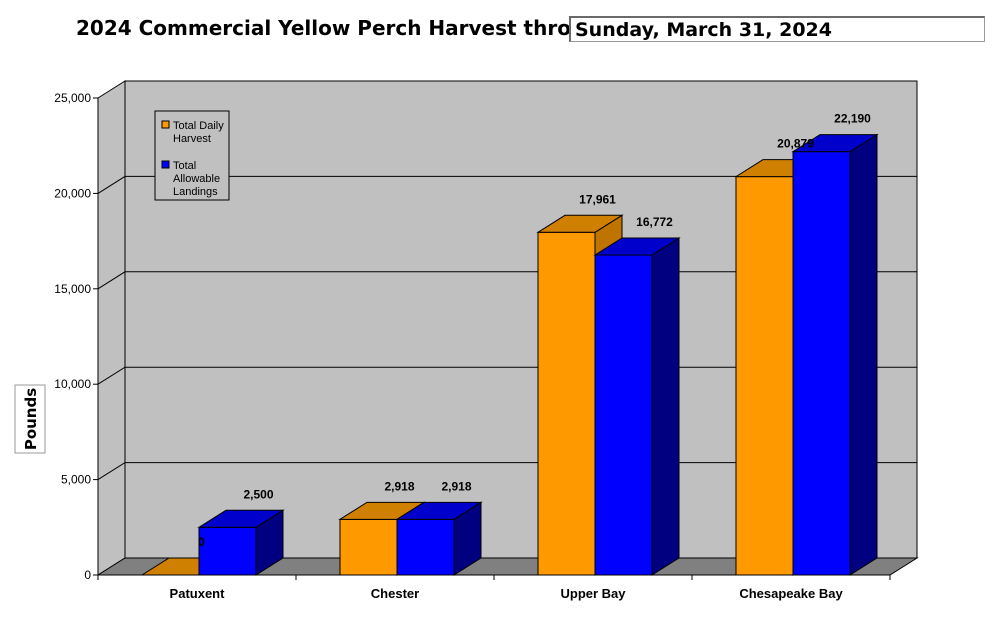 The height and width of the screenshot is (624, 999). I want to click on y-axis-title: Pounds, so click(31, 419).